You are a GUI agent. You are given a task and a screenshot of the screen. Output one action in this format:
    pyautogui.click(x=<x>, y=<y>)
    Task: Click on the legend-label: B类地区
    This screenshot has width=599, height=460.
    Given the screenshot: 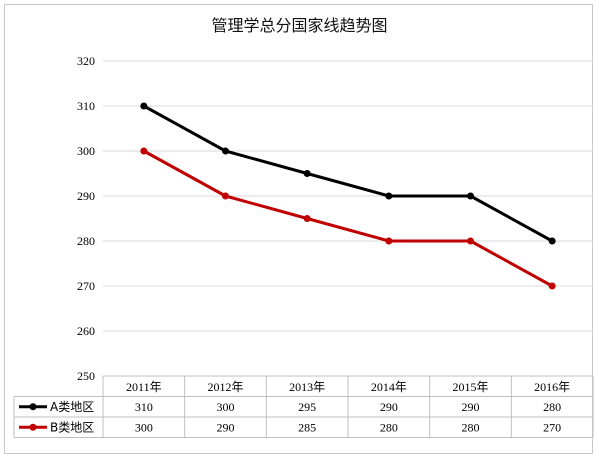 What is the action you would take?
    pyautogui.click(x=72, y=427)
    